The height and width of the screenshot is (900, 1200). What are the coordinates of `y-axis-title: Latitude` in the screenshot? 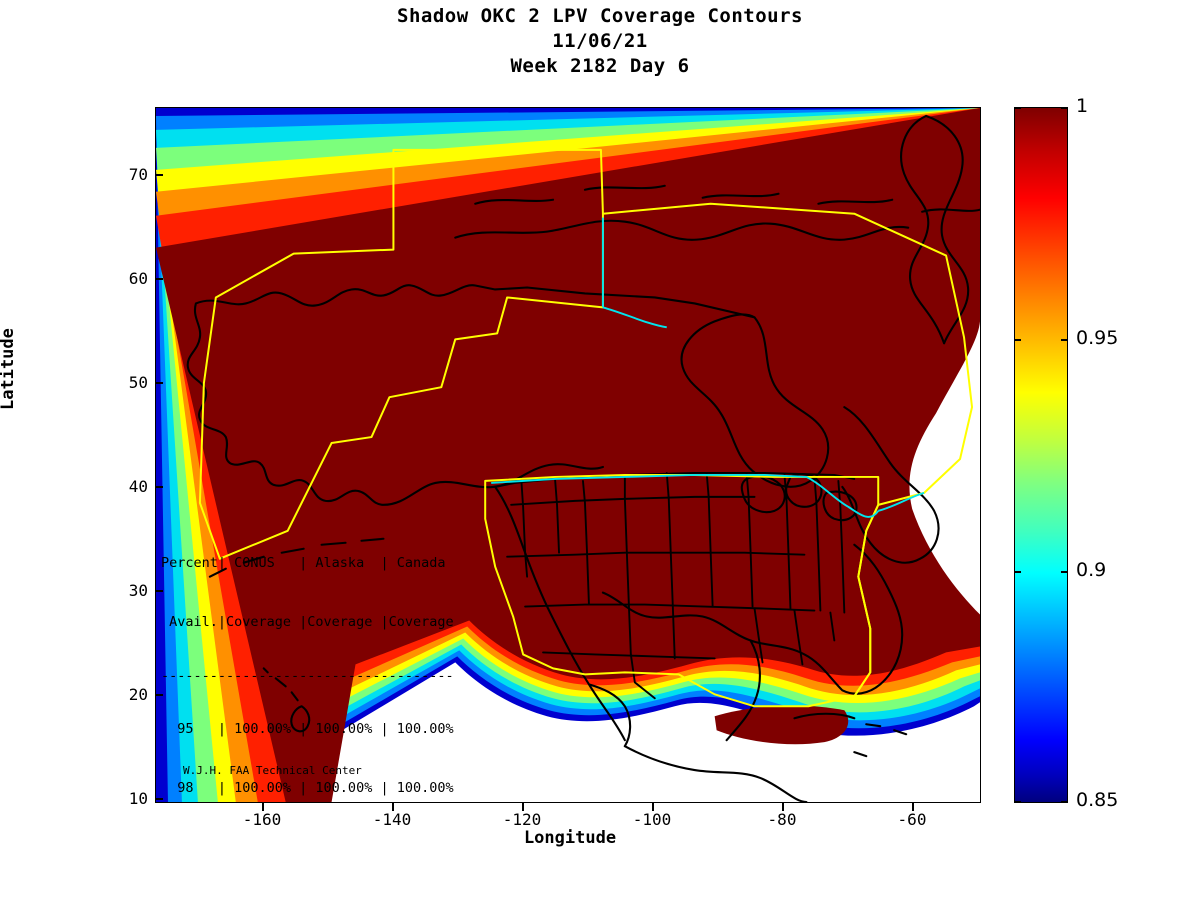 It's located at (9, 369).